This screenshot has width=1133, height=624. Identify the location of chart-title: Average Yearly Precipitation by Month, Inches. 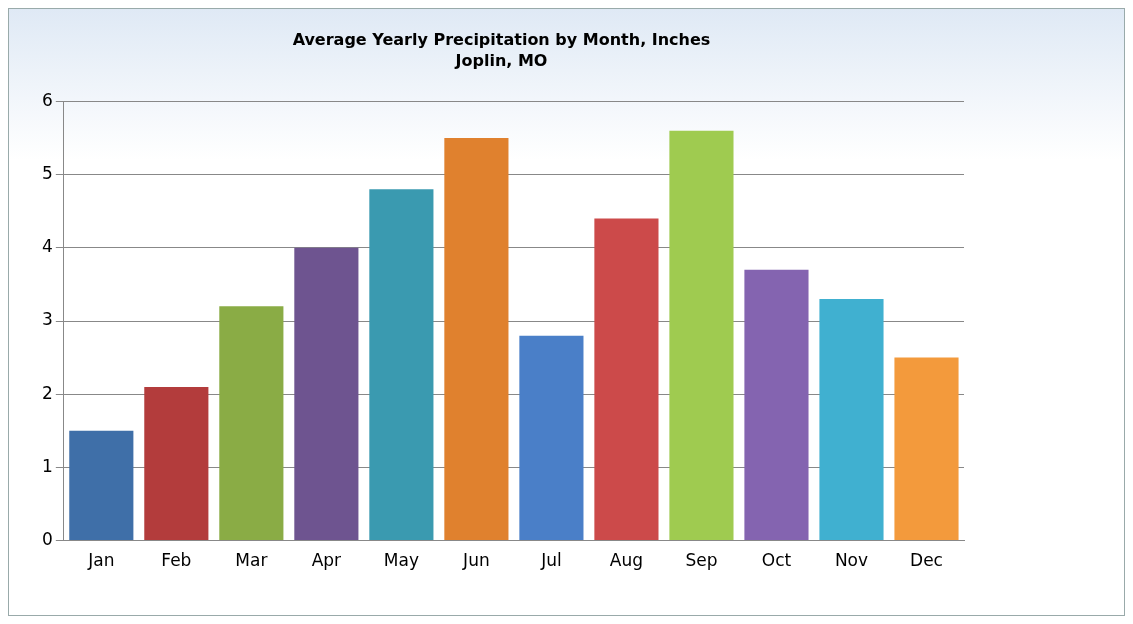
(501, 39).